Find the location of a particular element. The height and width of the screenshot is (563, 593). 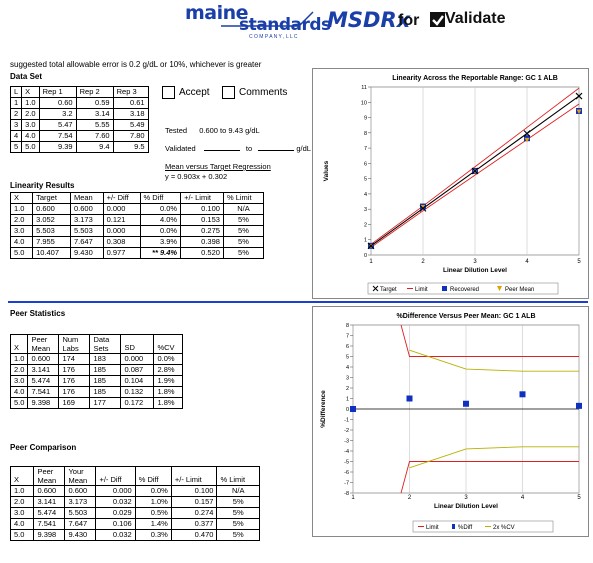

lower-cv-line is located at coordinates (494, 457).